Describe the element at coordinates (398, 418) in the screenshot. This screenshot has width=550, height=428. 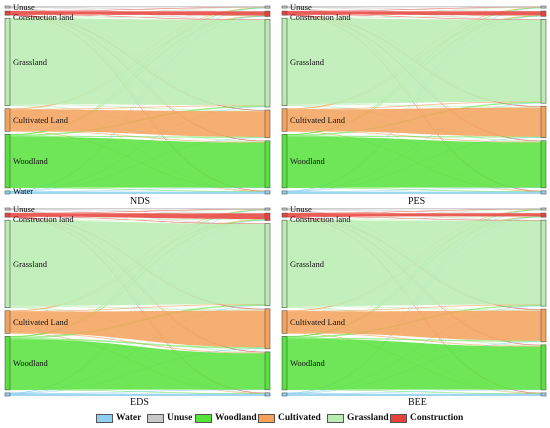
I see `legend-swatch-construction` at that location.